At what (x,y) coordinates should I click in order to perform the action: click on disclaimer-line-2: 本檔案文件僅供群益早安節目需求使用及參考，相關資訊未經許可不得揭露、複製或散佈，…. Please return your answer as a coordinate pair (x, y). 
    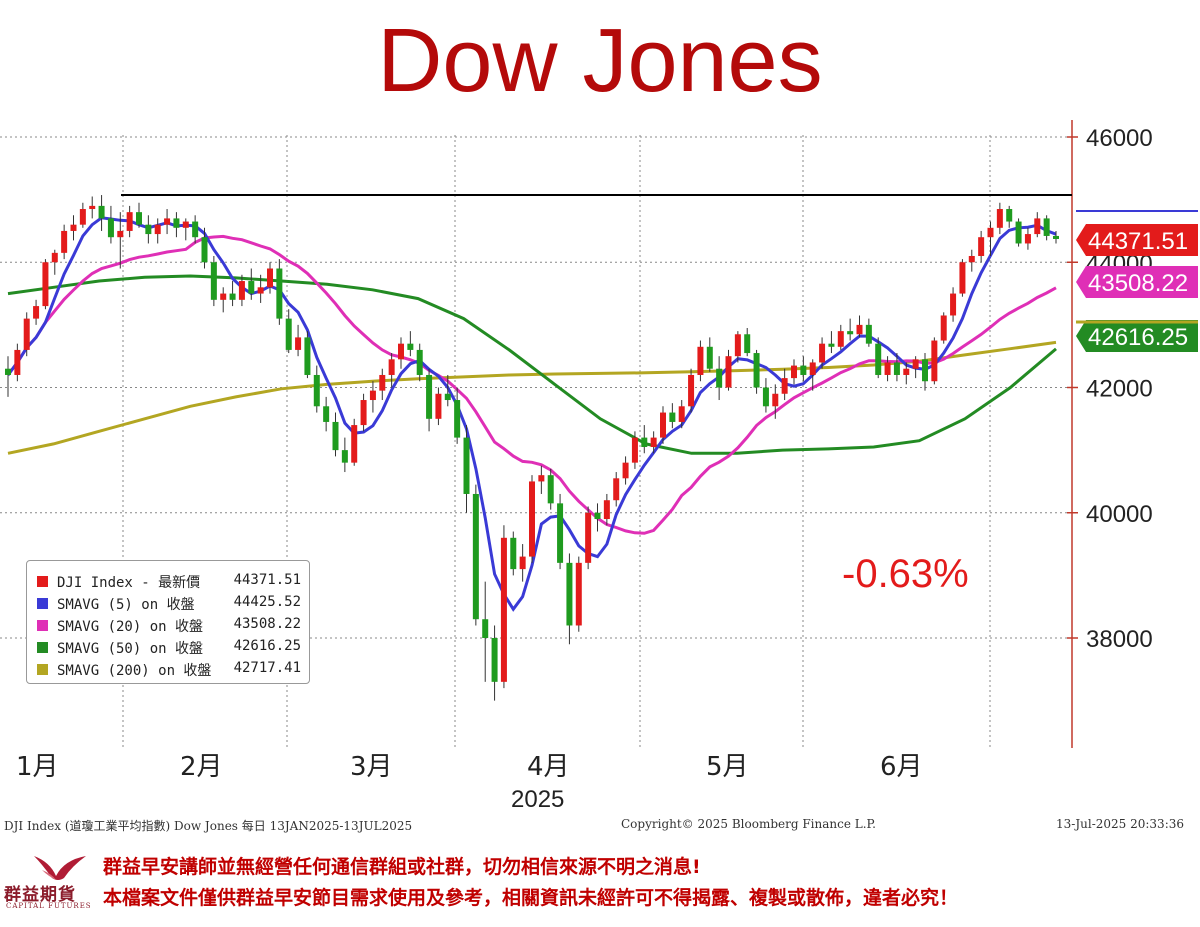
    Looking at the image, I should click on (531, 898).